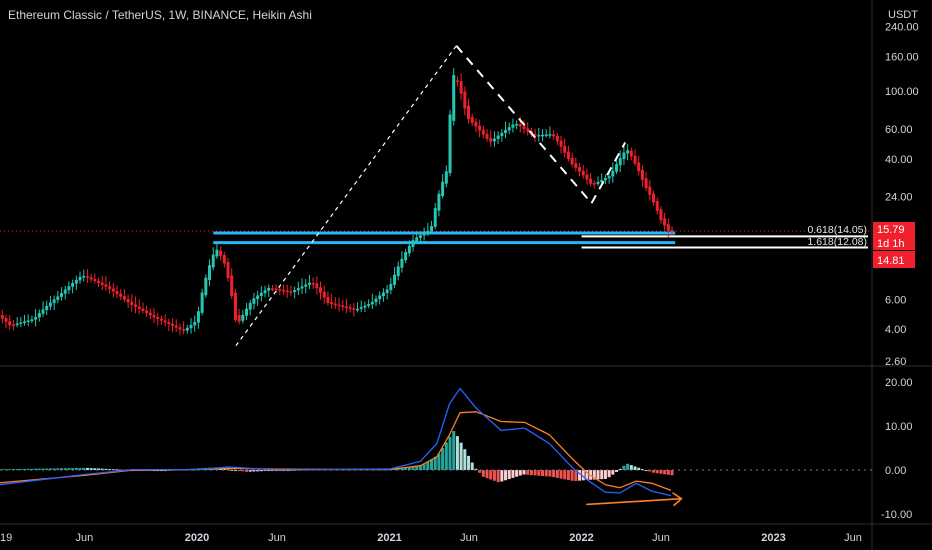 Image resolution: width=932 pixels, height=550 pixels. Describe the element at coordinates (431, 538) in the screenshot. I see `time-axis: 19 Jun 2020 Jun 2021 Jun 2022 Jun 2023 Jun` at that location.